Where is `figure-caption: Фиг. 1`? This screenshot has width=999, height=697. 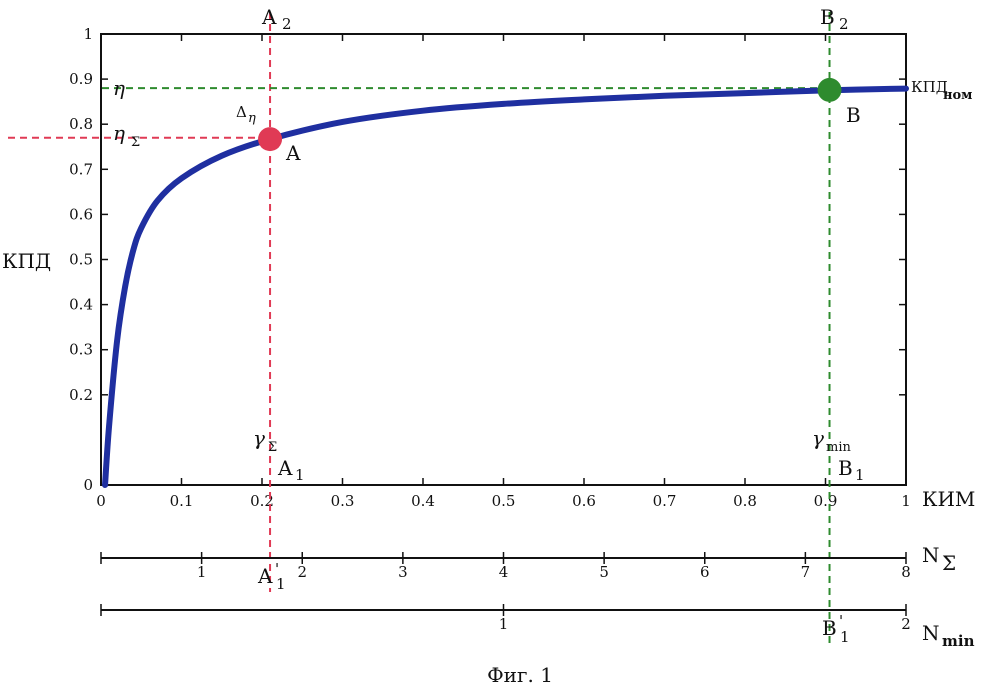
figure-caption: Фиг. 1 is located at coordinates (520, 675).